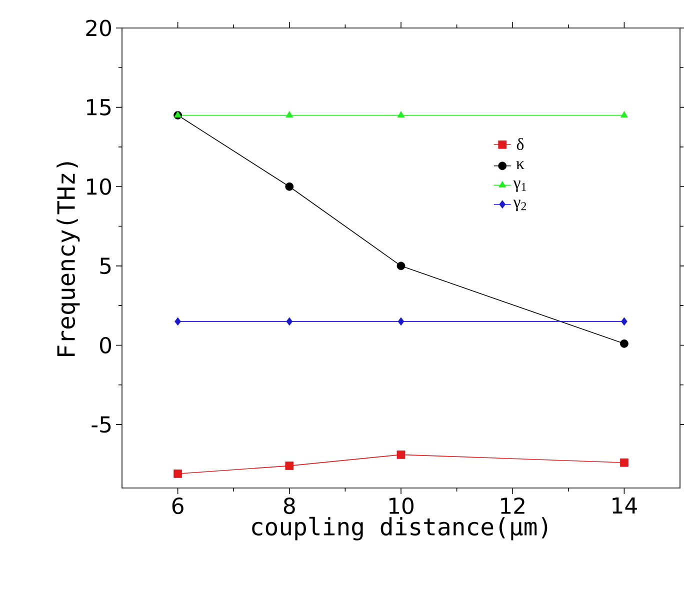  What do you see at coordinates (178, 506) in the screenshot?
I see `x-tick-label: 6` at bounding box center [178, 506].